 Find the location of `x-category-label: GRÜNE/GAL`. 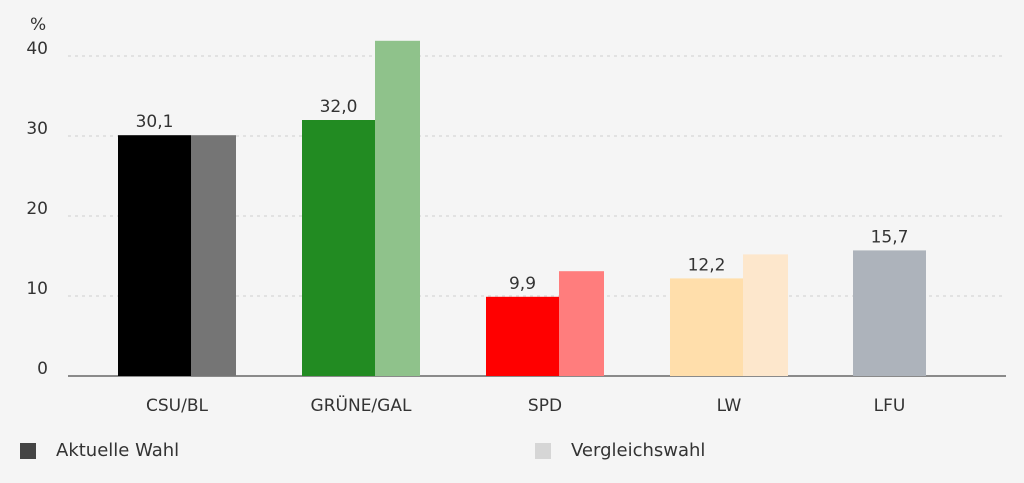

x-category-label: GRÜNE/GAL is located at coordinates (361, 405).